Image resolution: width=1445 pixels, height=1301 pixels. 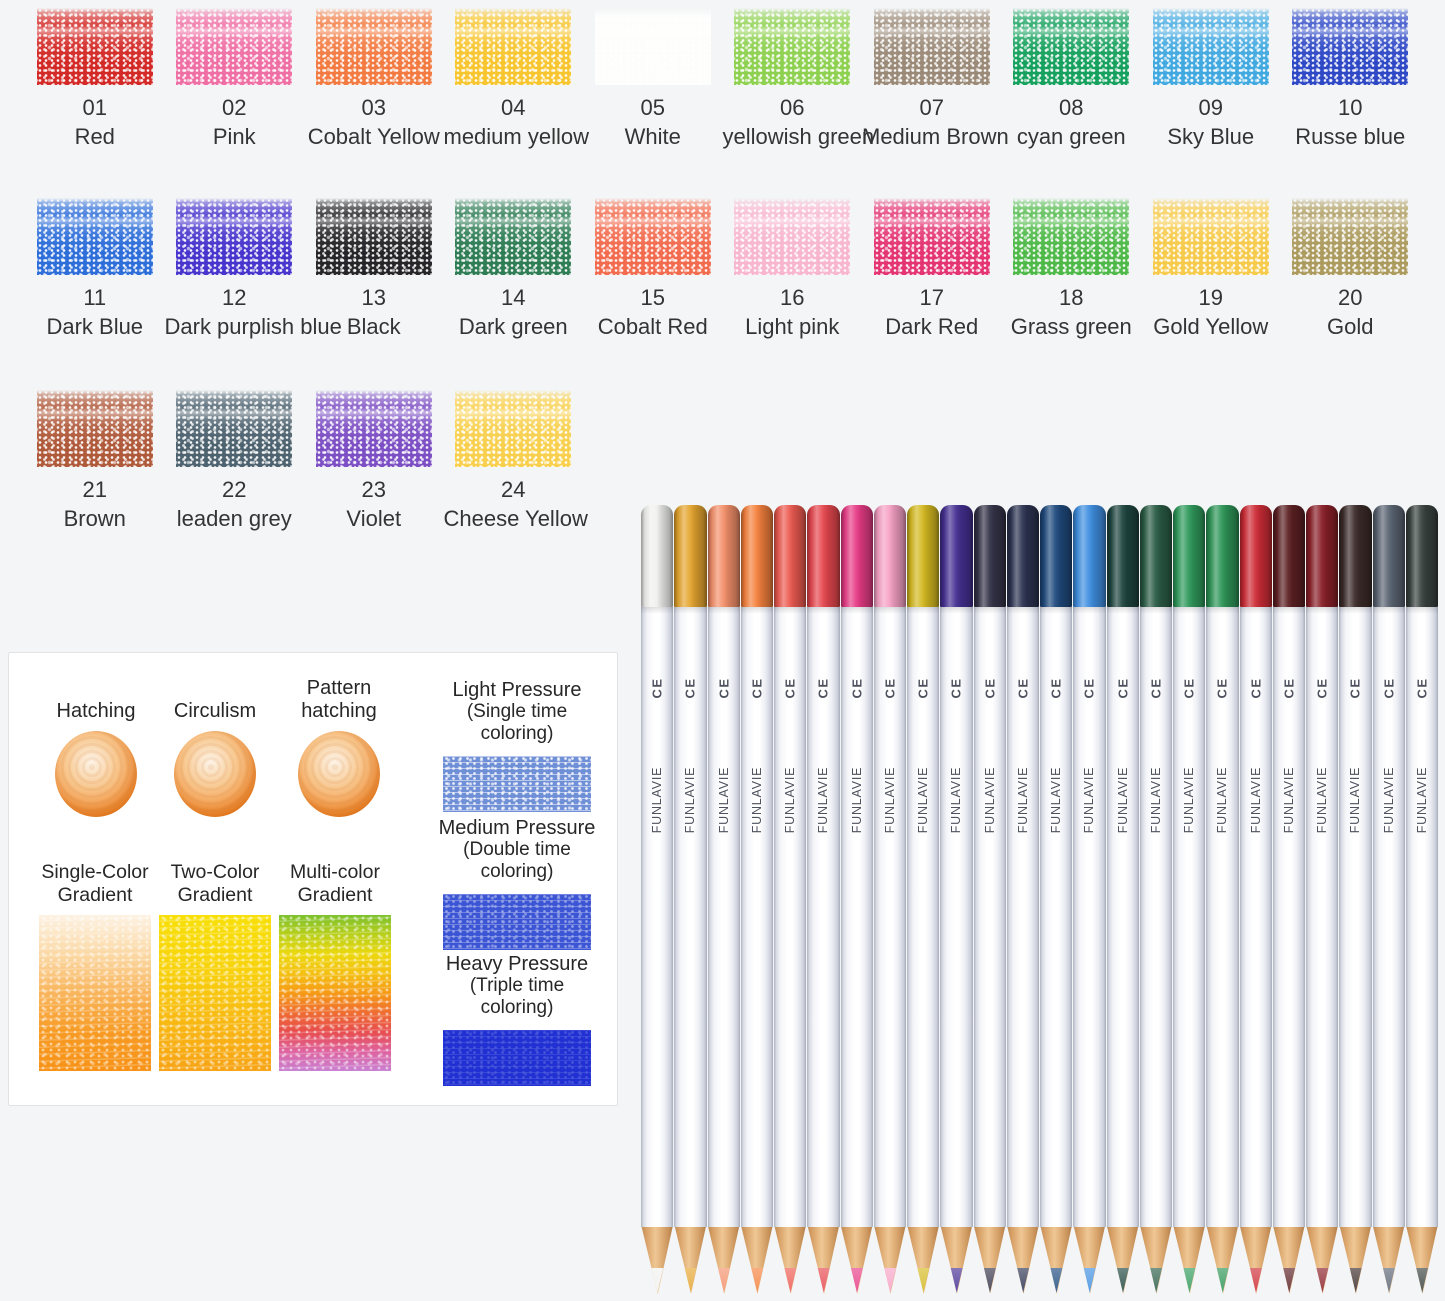 What do you see at coordinates (374, 269) in the screenshot?
I see `color-swatch-item: 13 Black` at bounding box center [374, 269].